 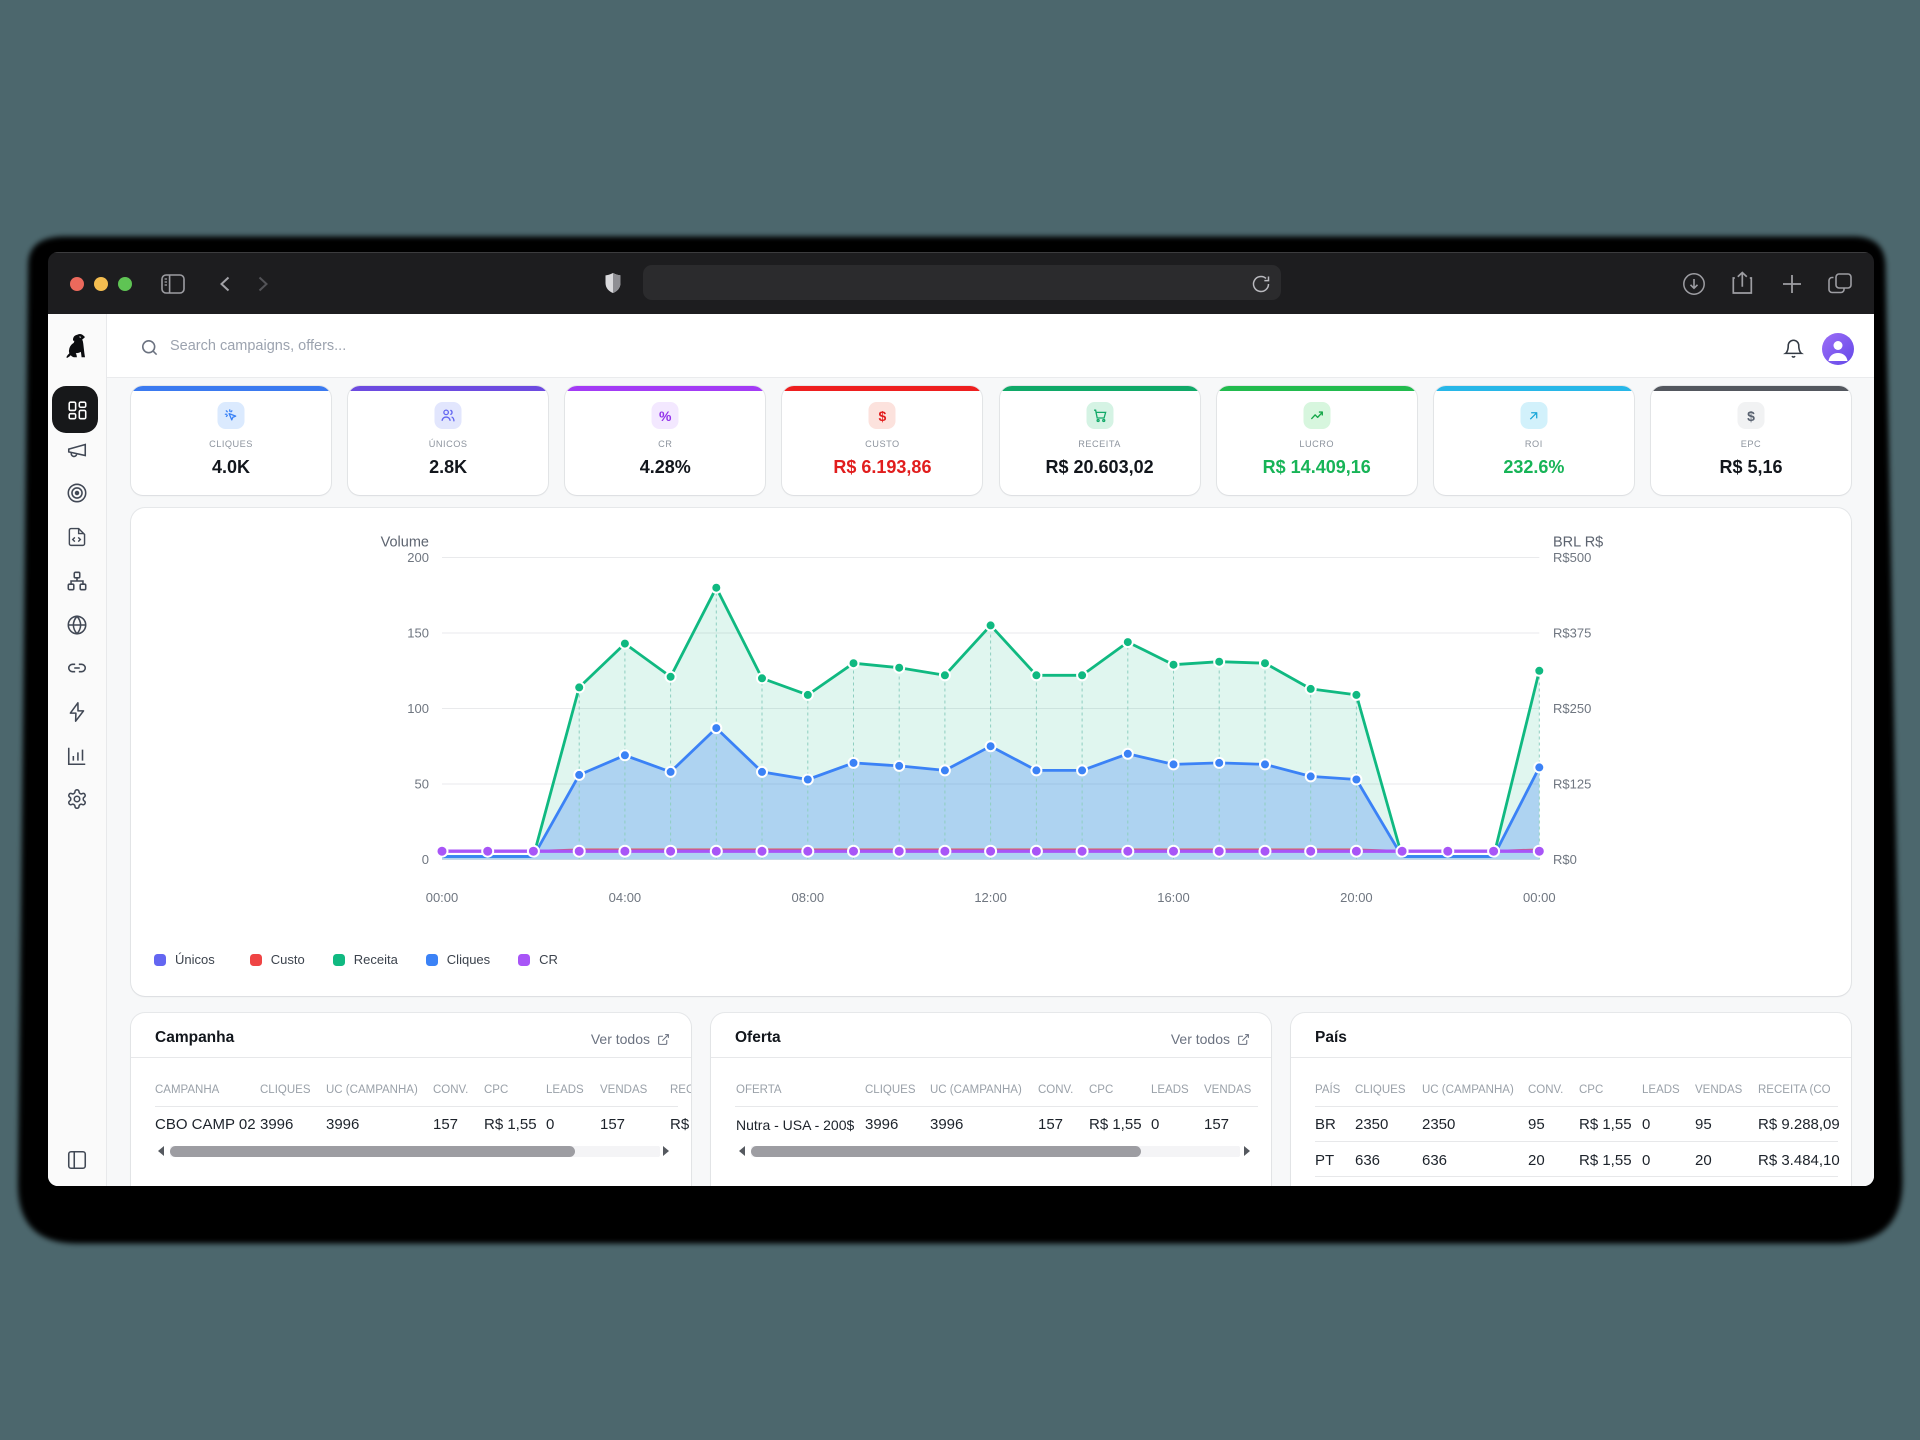 What do you see at coordinates (1356, 897) in the screenshot?
I see `svg-text: 20:00` at bounding box center [1356, 897].